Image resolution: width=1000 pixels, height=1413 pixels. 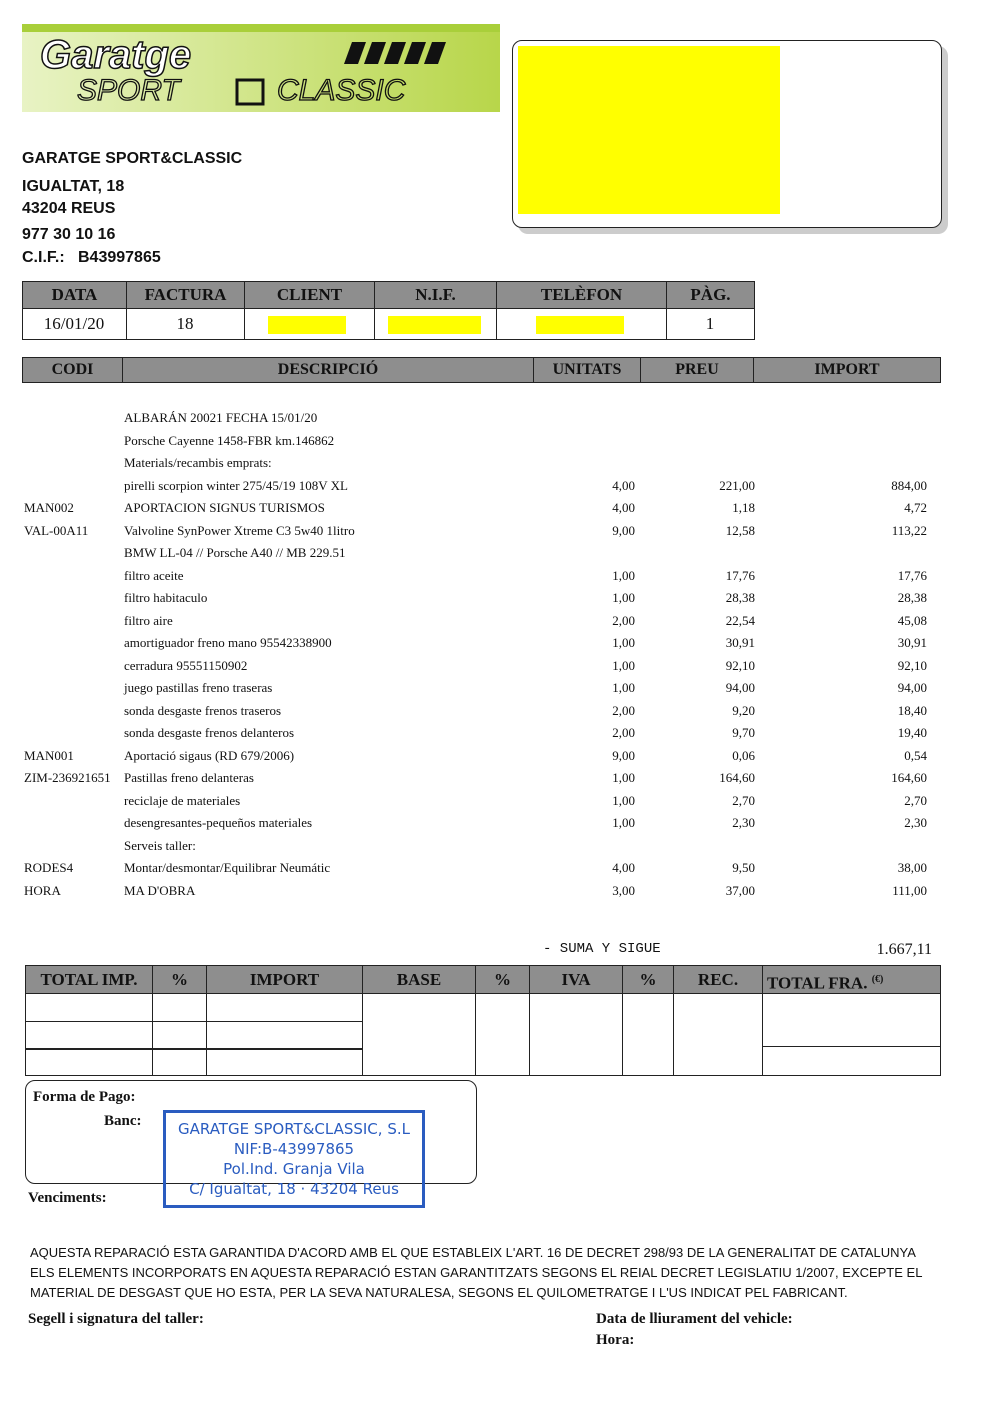 What do you see at coordinates (218, 822) in the screenshot?
I see `item-description: desengresantes-pequeños materiales` at bounding box center [218, 822].